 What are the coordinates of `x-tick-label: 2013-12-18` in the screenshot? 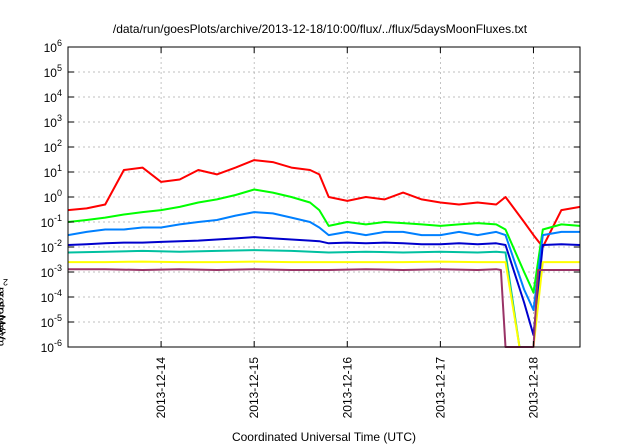 It's located at (533, 388).